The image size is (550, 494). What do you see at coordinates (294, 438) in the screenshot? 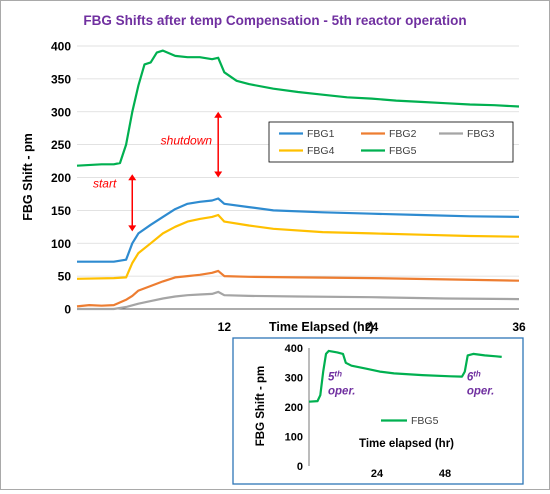
I see `inset-y-tick-label: 100` at bounding box center [294, 438].